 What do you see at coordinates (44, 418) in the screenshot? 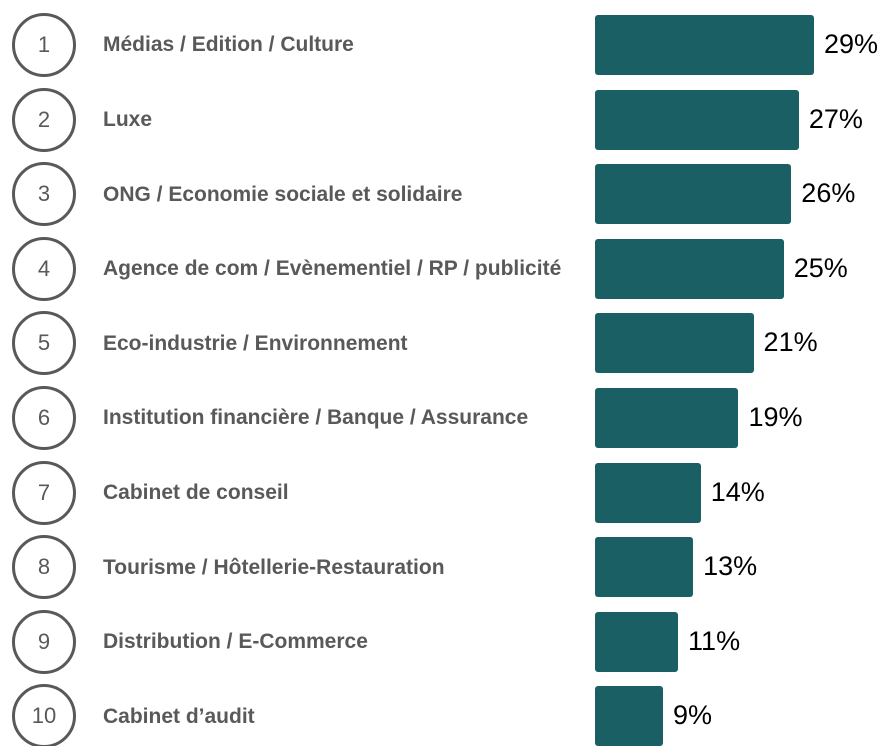
I see `rank-circle: 6` at bounding box center [44, 418].